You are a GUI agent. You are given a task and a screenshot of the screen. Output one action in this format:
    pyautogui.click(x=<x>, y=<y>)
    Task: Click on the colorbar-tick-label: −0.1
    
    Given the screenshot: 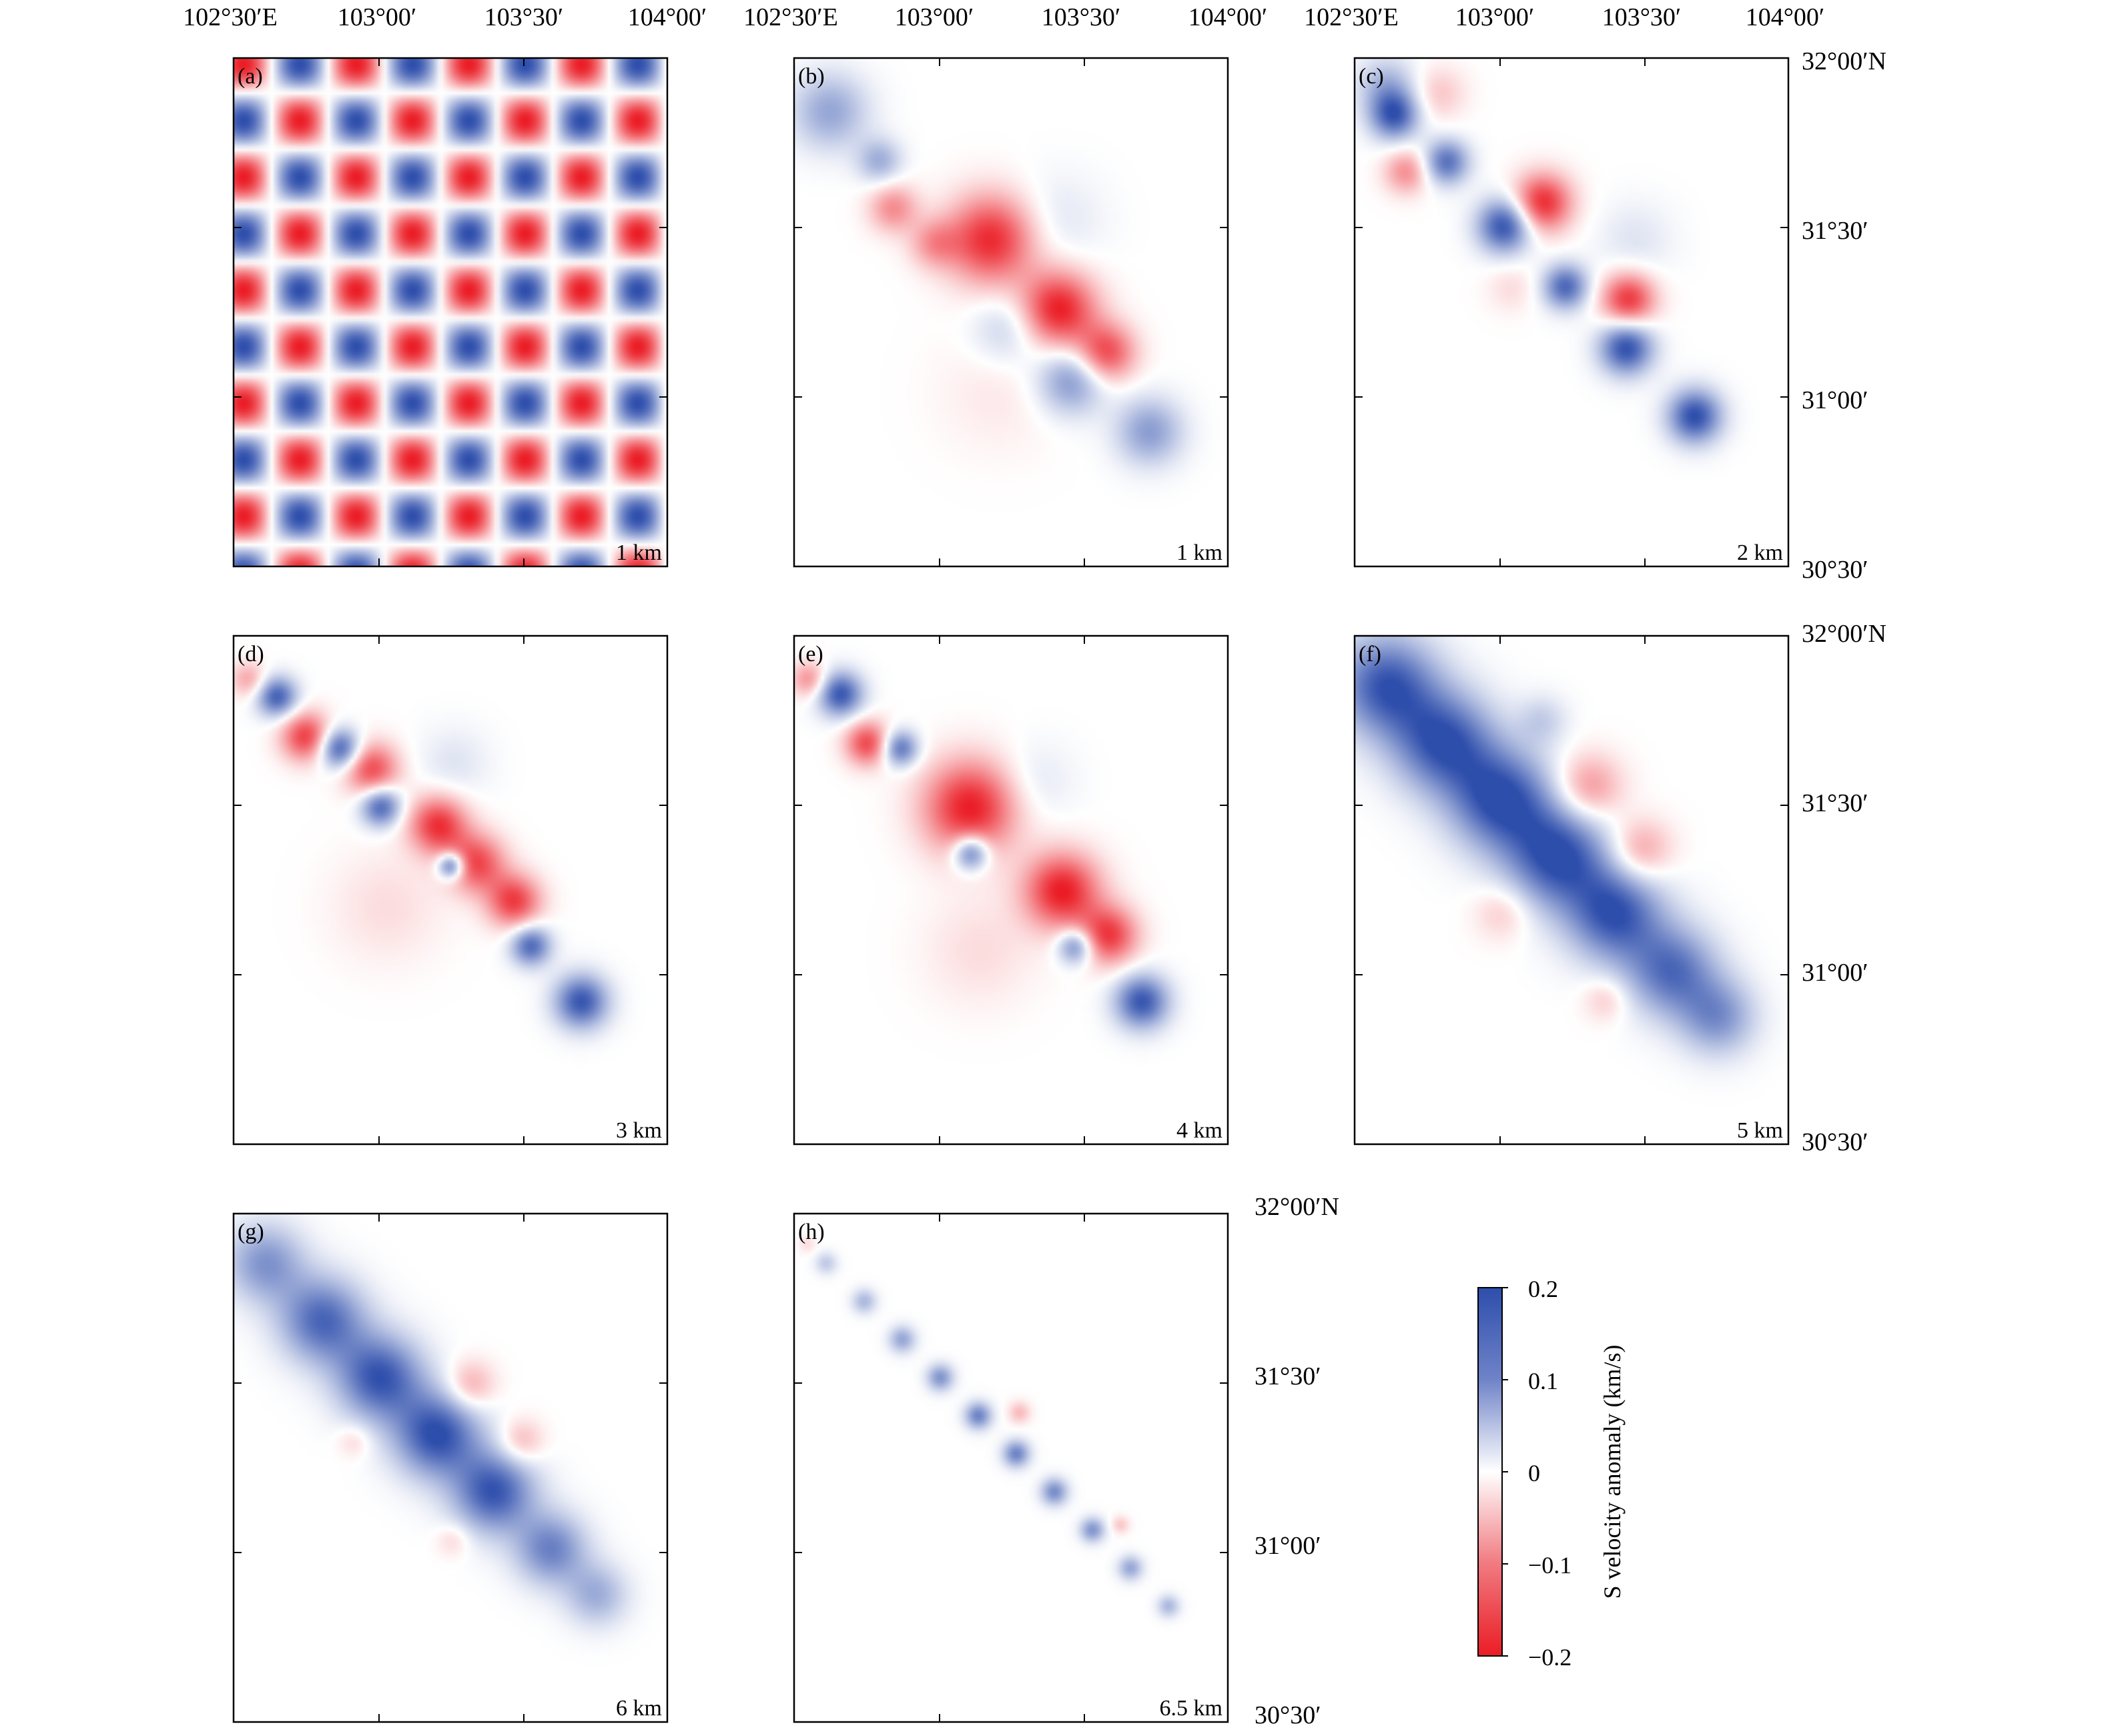 What is the action you would take?
    pyautogui.click(x=1549, y=1565)
    